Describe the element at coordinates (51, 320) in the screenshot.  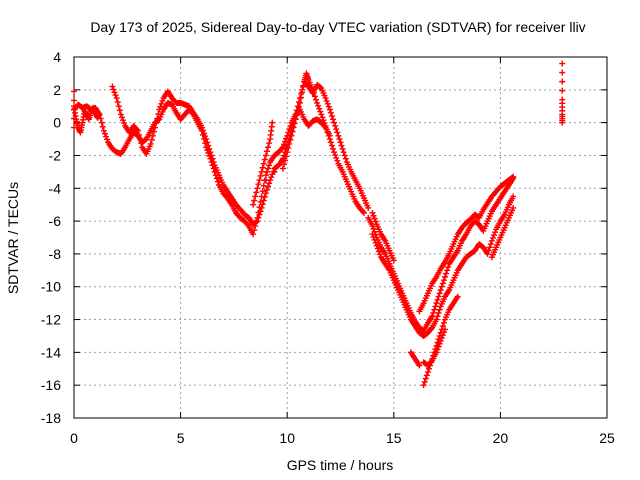
I see `y-tick-label: -12` at that location.